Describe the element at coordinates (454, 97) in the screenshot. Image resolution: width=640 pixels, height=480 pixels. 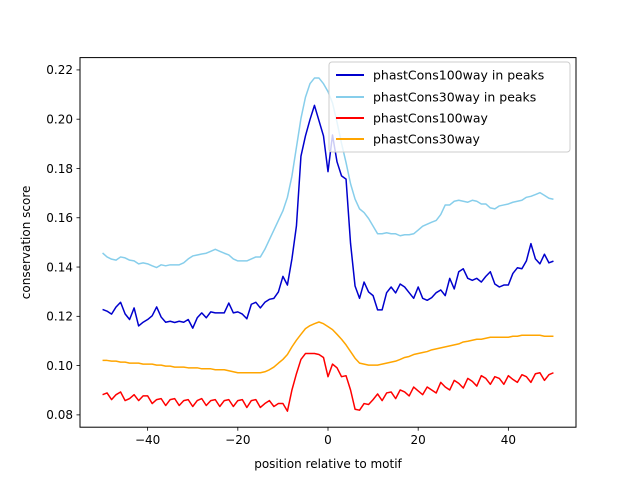
I see `legend-label-1: phastCons30way in peaks` at that location.